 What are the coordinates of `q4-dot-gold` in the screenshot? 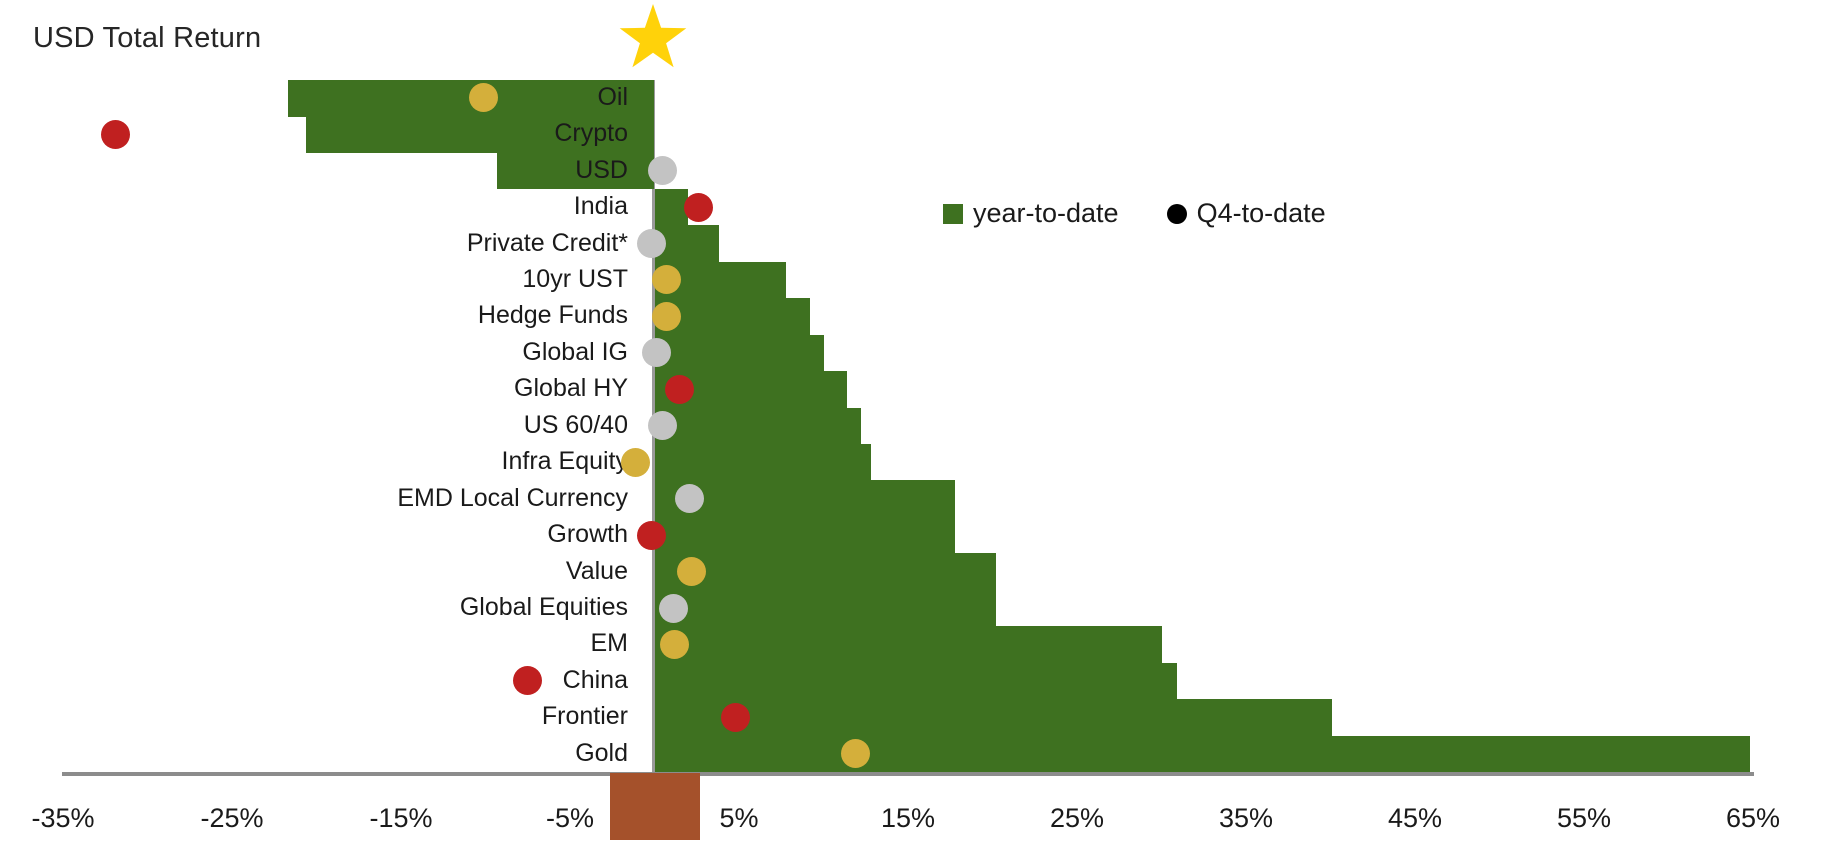 It's located at (856, 754).